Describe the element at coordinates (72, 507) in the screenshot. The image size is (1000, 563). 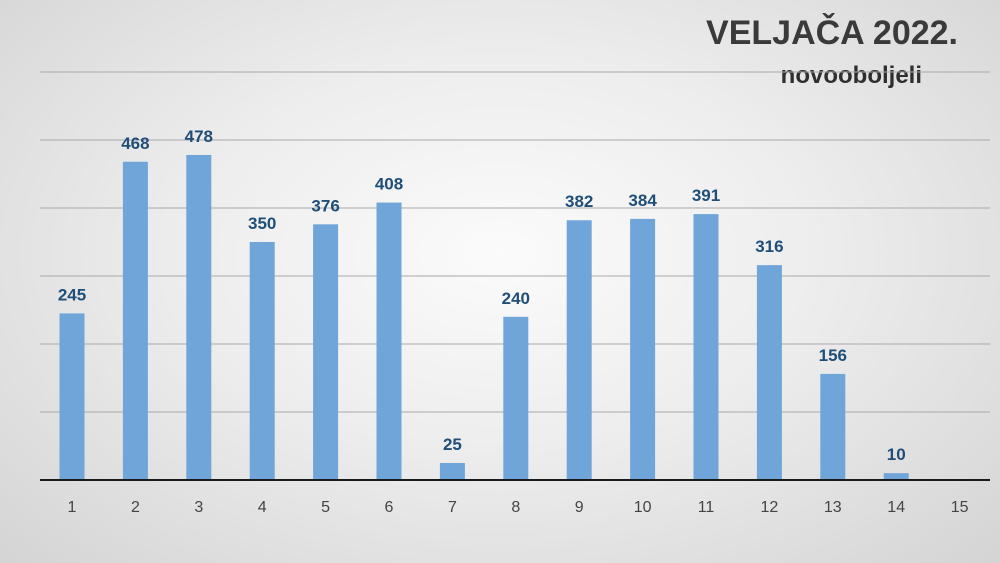
I see `x-tick-label-1: 1` at that location.